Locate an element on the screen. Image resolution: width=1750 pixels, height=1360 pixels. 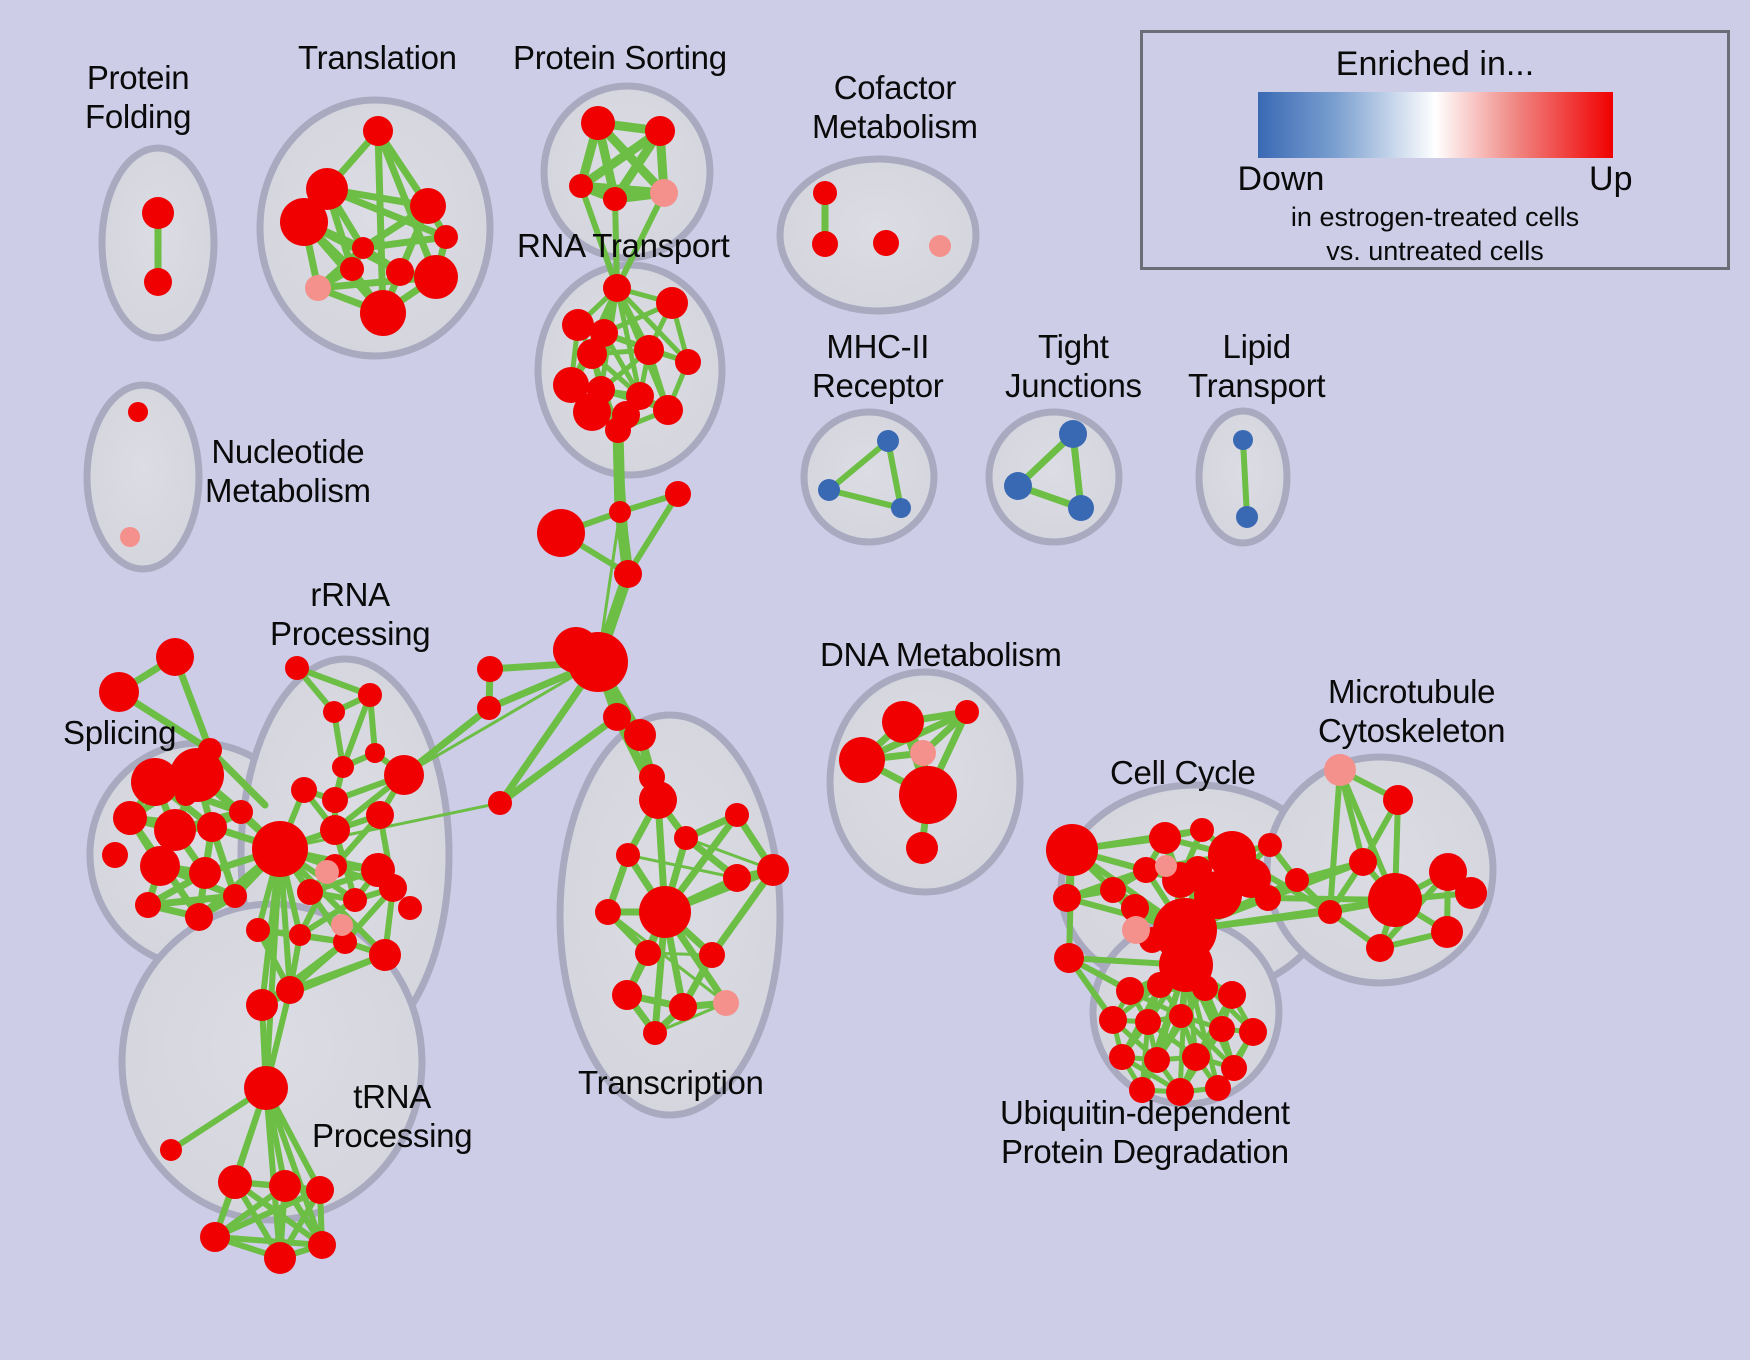
legend-color-gradient-bar is located at coordinates (1435, 125).